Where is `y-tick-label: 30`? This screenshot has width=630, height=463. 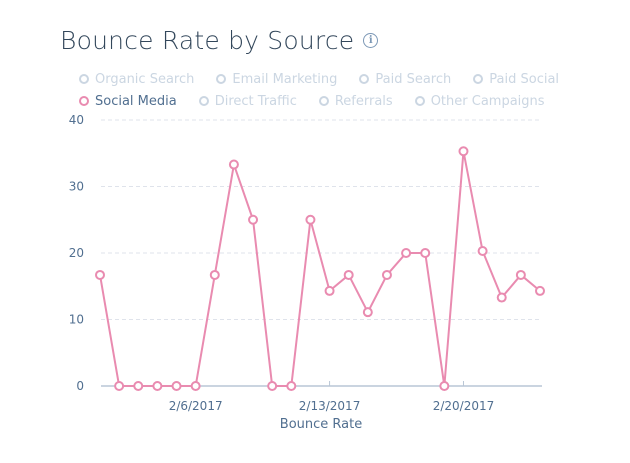
y-tick-label: 30 is located at coordinates (76, 187).